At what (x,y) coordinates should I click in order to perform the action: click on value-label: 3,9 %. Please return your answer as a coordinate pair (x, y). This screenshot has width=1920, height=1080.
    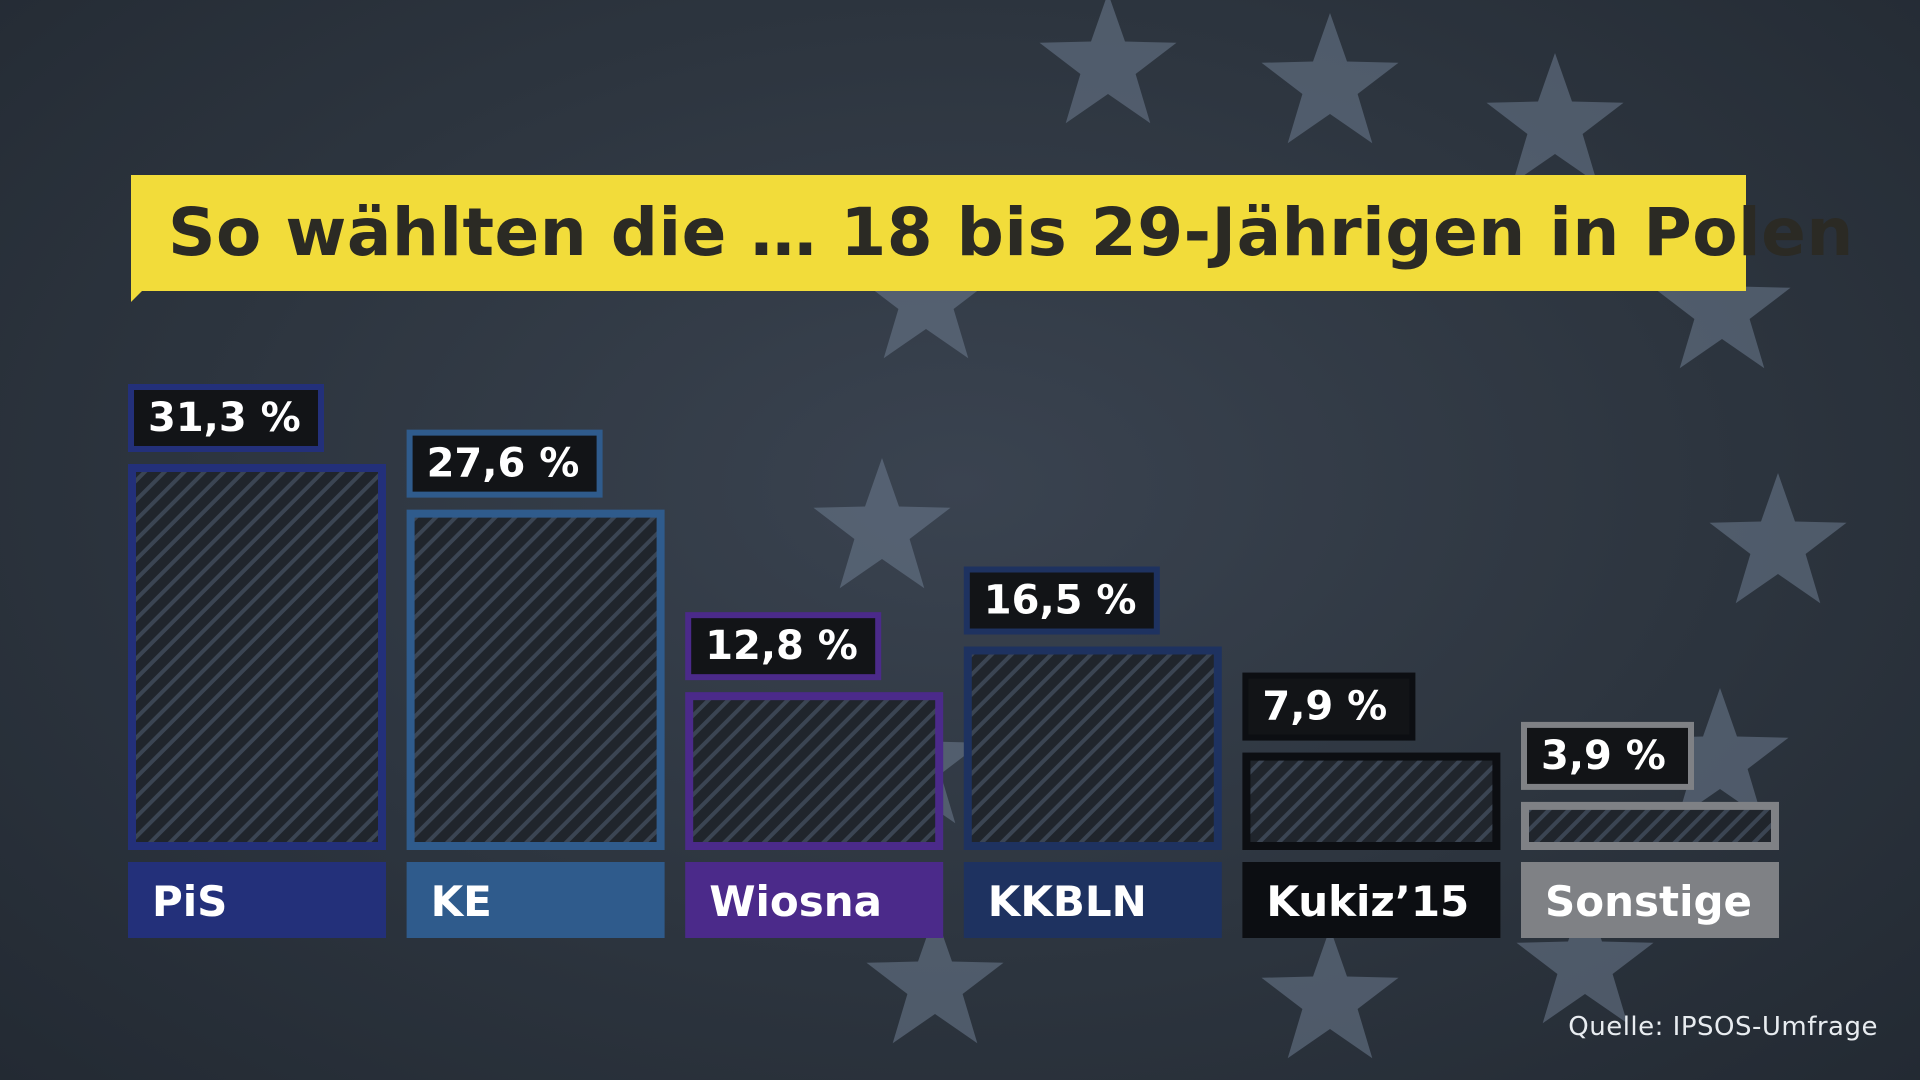
    Looking at the image, I should click on (1603, 756).